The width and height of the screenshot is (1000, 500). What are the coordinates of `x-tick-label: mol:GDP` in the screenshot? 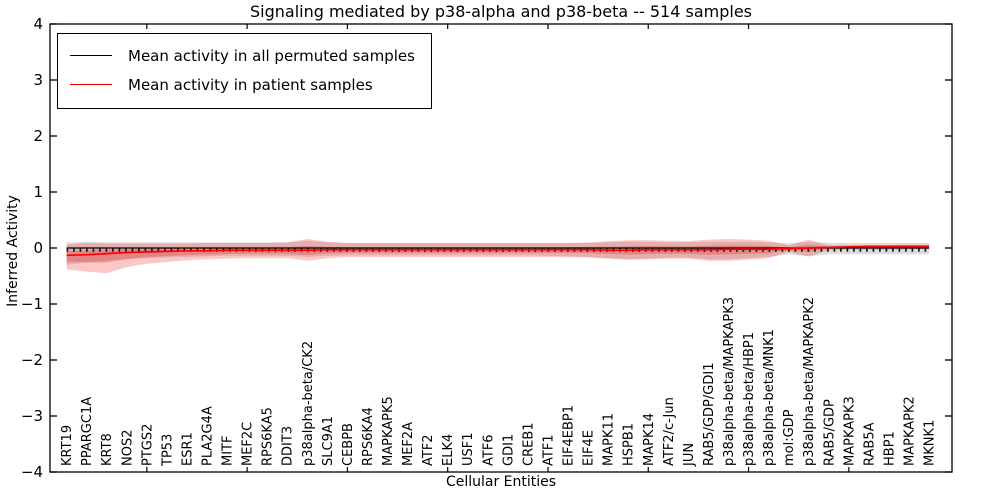 It's located at (789, 437).